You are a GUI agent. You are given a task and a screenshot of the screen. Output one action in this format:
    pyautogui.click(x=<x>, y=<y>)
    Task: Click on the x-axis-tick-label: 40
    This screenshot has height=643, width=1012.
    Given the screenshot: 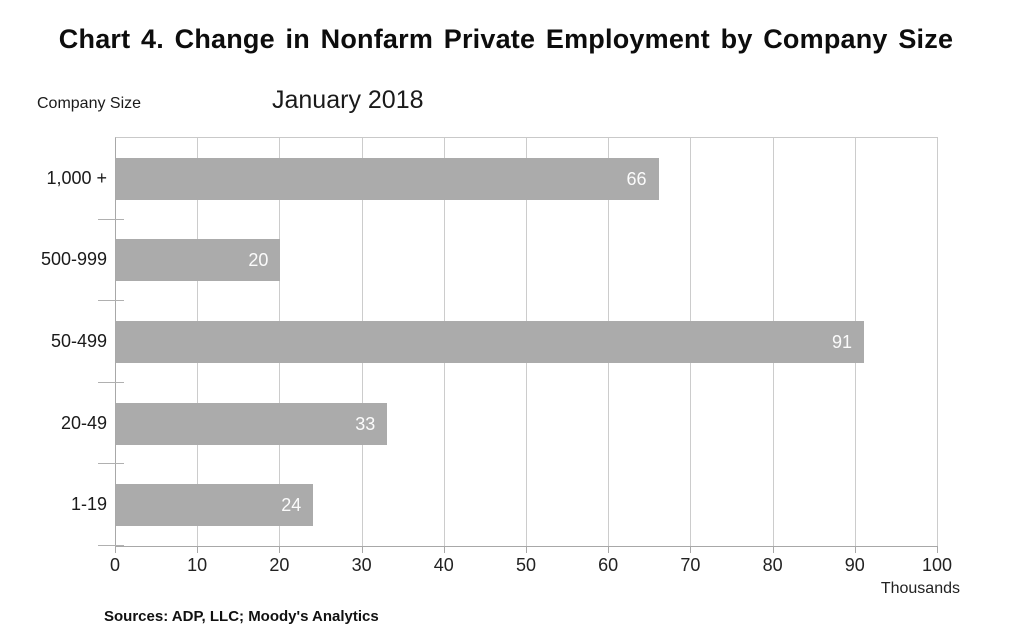 What is the action you would take?
    pyautogui.click(x=443, y=565)
    